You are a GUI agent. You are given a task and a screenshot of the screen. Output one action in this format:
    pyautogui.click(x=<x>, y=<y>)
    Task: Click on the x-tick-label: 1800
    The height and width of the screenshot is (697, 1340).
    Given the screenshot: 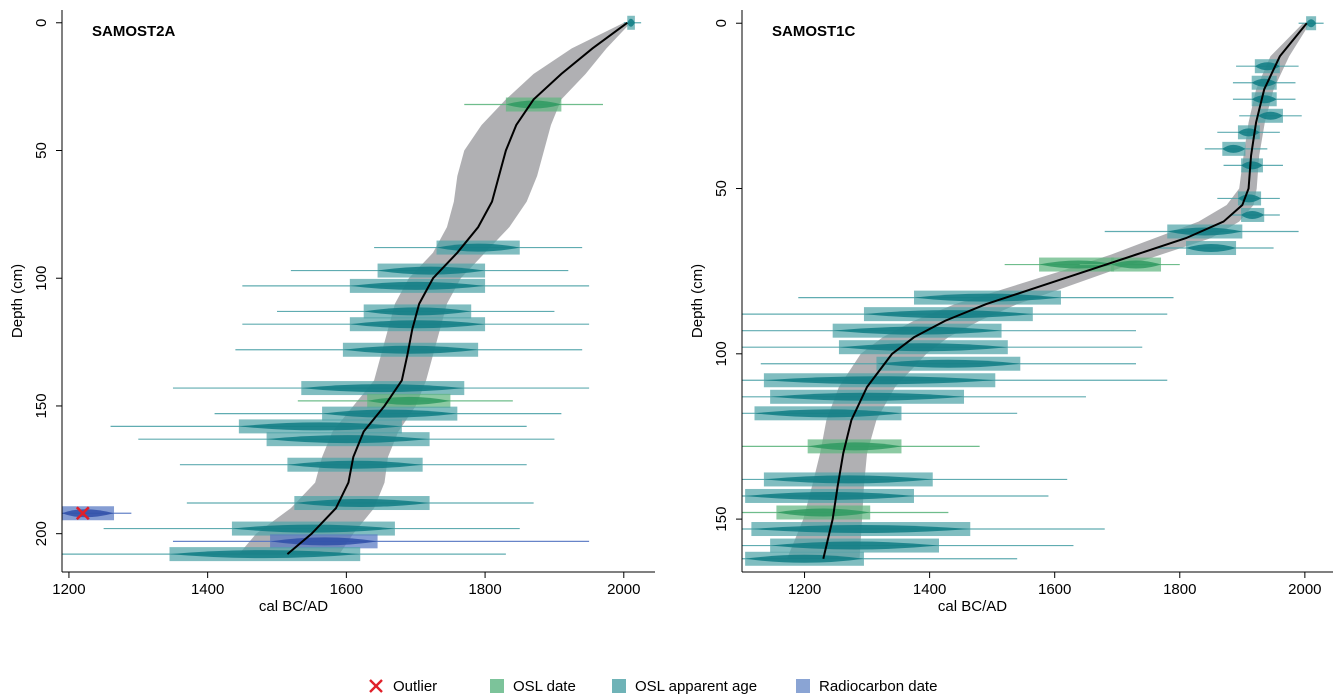 What is the action you would take?
    pyautogui.click(x=1179, y=589)
    